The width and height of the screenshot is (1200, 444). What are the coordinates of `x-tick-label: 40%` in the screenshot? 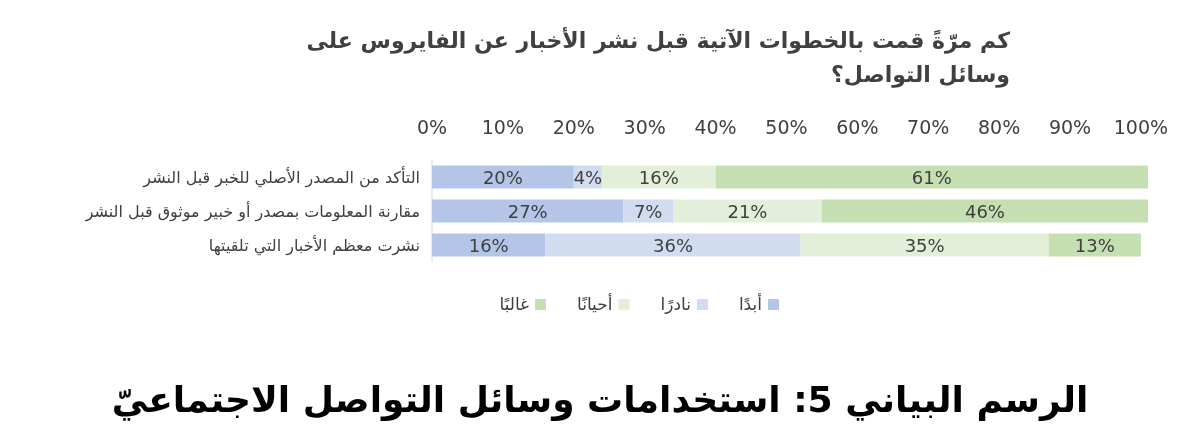 It's located at (715, 127).